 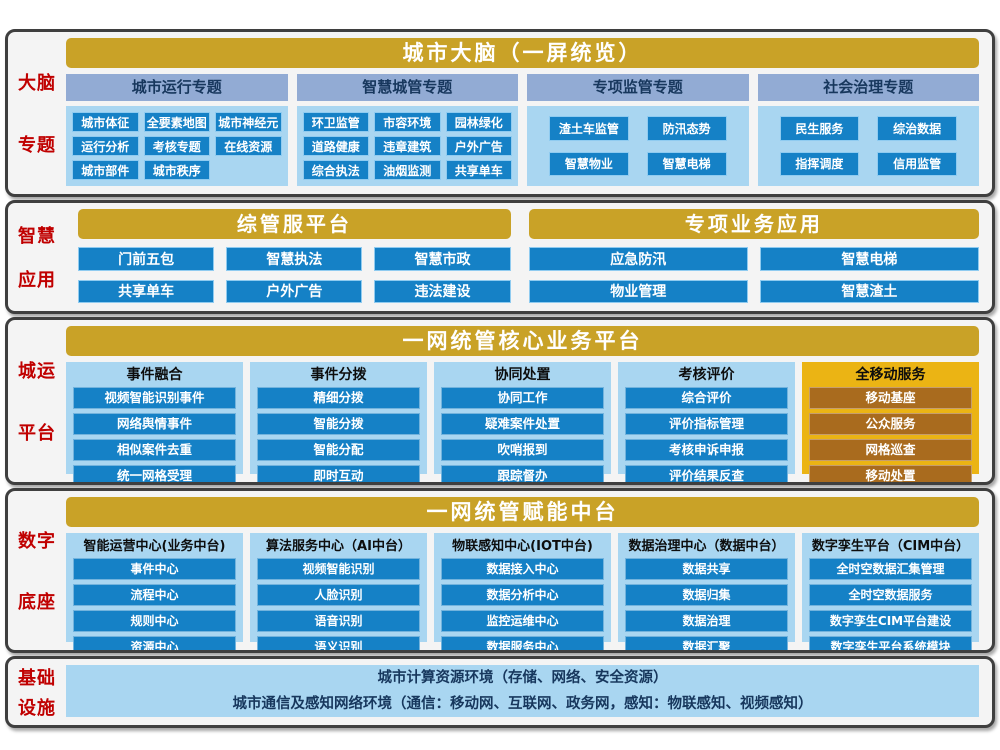 I want to click on column-item: 协同工作, so click(x=522, y=398).